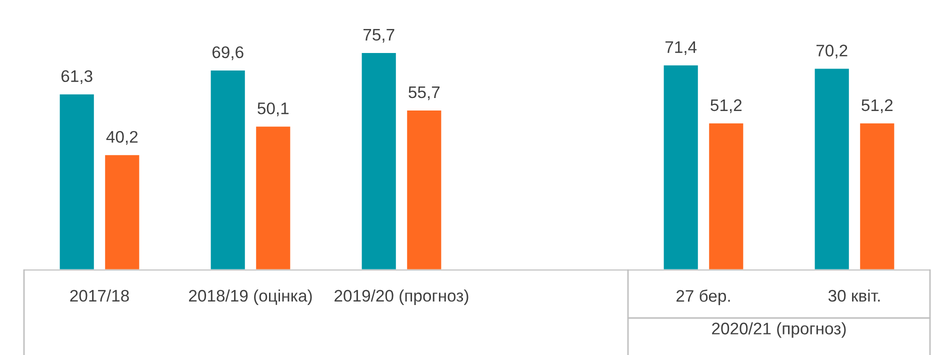 This screenshot has height=355, width=944. Describe the element at coordinates (228, 53) in the screenshot. I see `data-label: 69,6` at that location.